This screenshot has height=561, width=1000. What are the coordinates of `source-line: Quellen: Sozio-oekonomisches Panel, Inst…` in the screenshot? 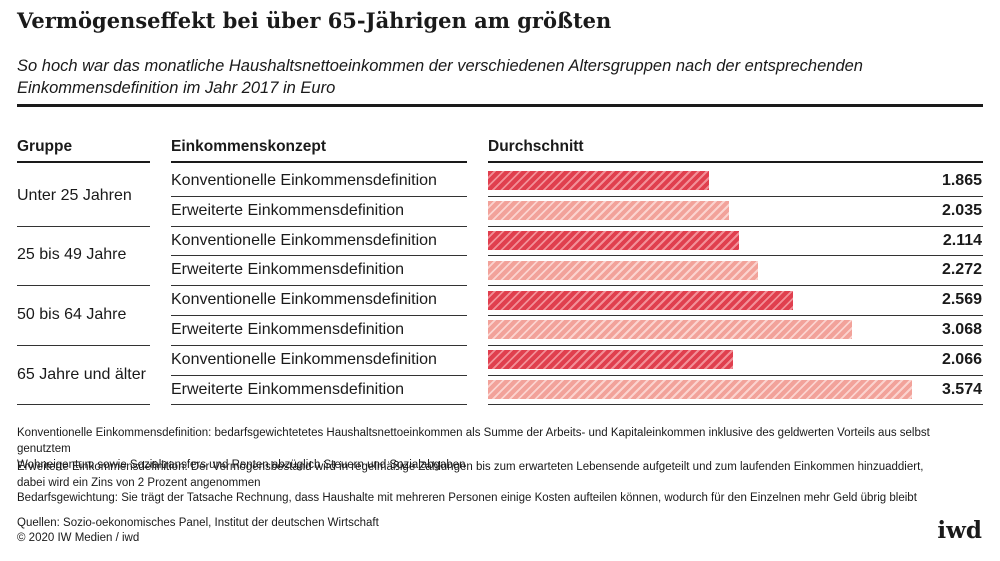 It's located at (198, 523).